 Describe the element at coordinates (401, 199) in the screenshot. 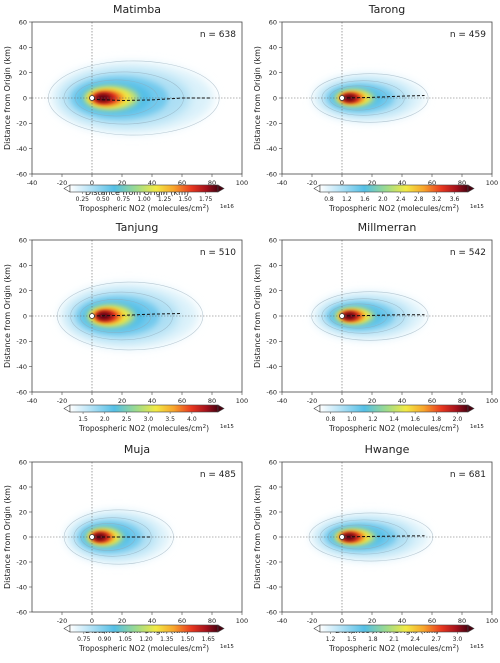

I see `colorbar-tick-label: 2.4` at that location.